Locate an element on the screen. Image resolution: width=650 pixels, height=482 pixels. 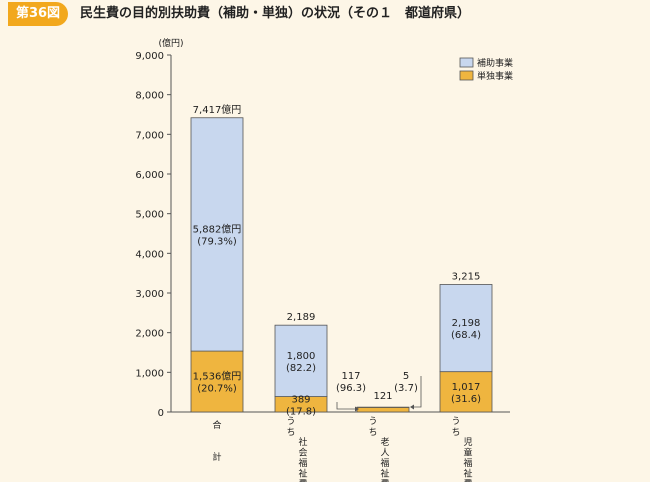
legend-swatch-independent is located at coordinates (466, 75).